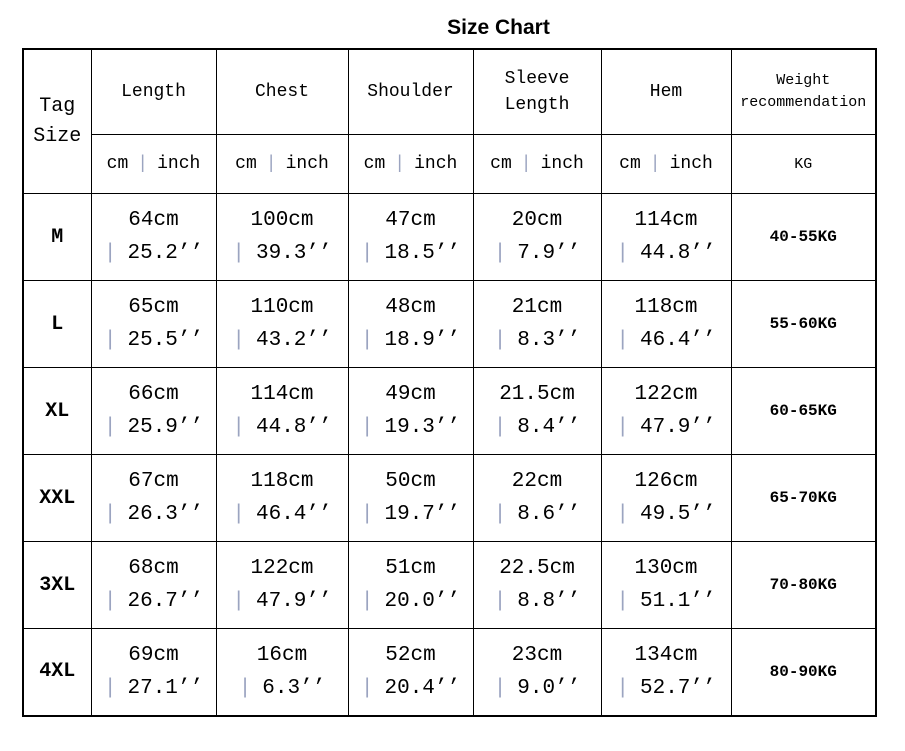 The image size is (905, 751). I want to click on column-header-chest: Chest, so click(282, 91).